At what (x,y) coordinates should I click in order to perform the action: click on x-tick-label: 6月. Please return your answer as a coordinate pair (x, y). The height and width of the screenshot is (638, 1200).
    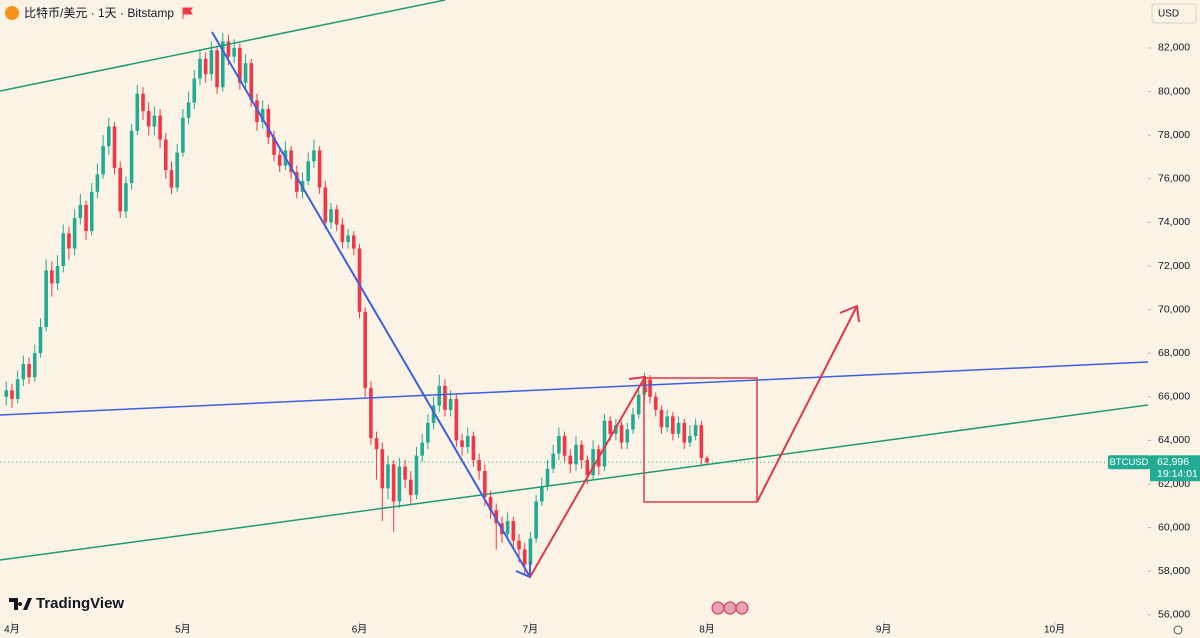
    Looking at the image, I should click on (360, 630).